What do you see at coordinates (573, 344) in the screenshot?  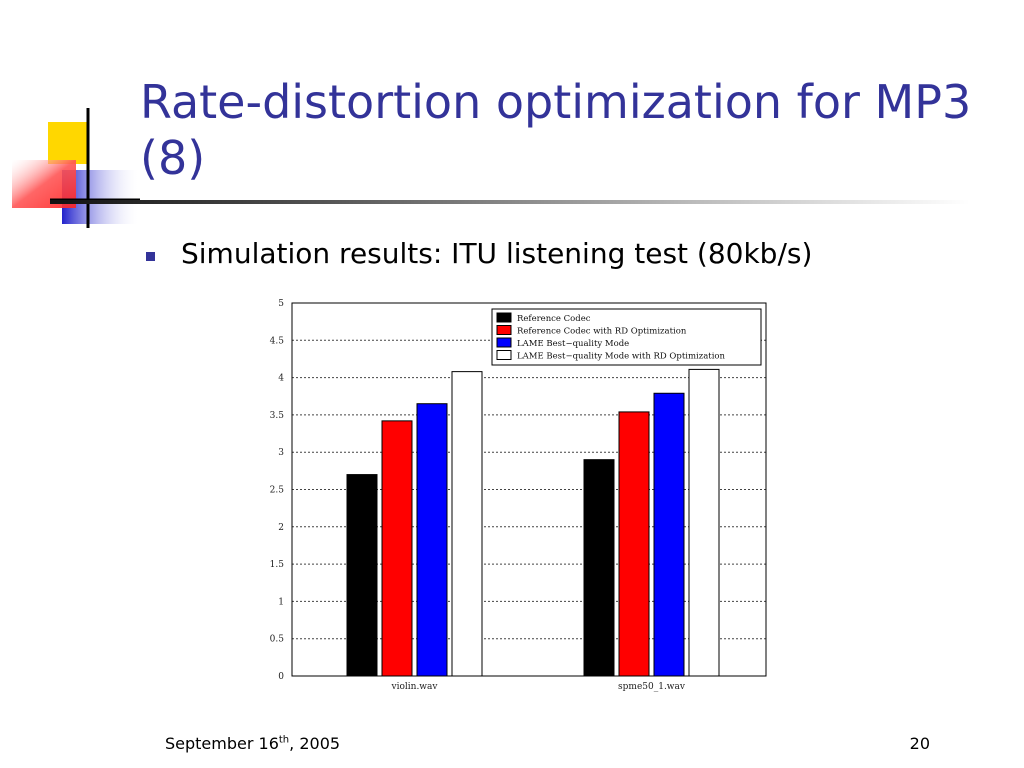 I see `legend-label: LAME Best−quality Mode` at bounding box center [573, 344].